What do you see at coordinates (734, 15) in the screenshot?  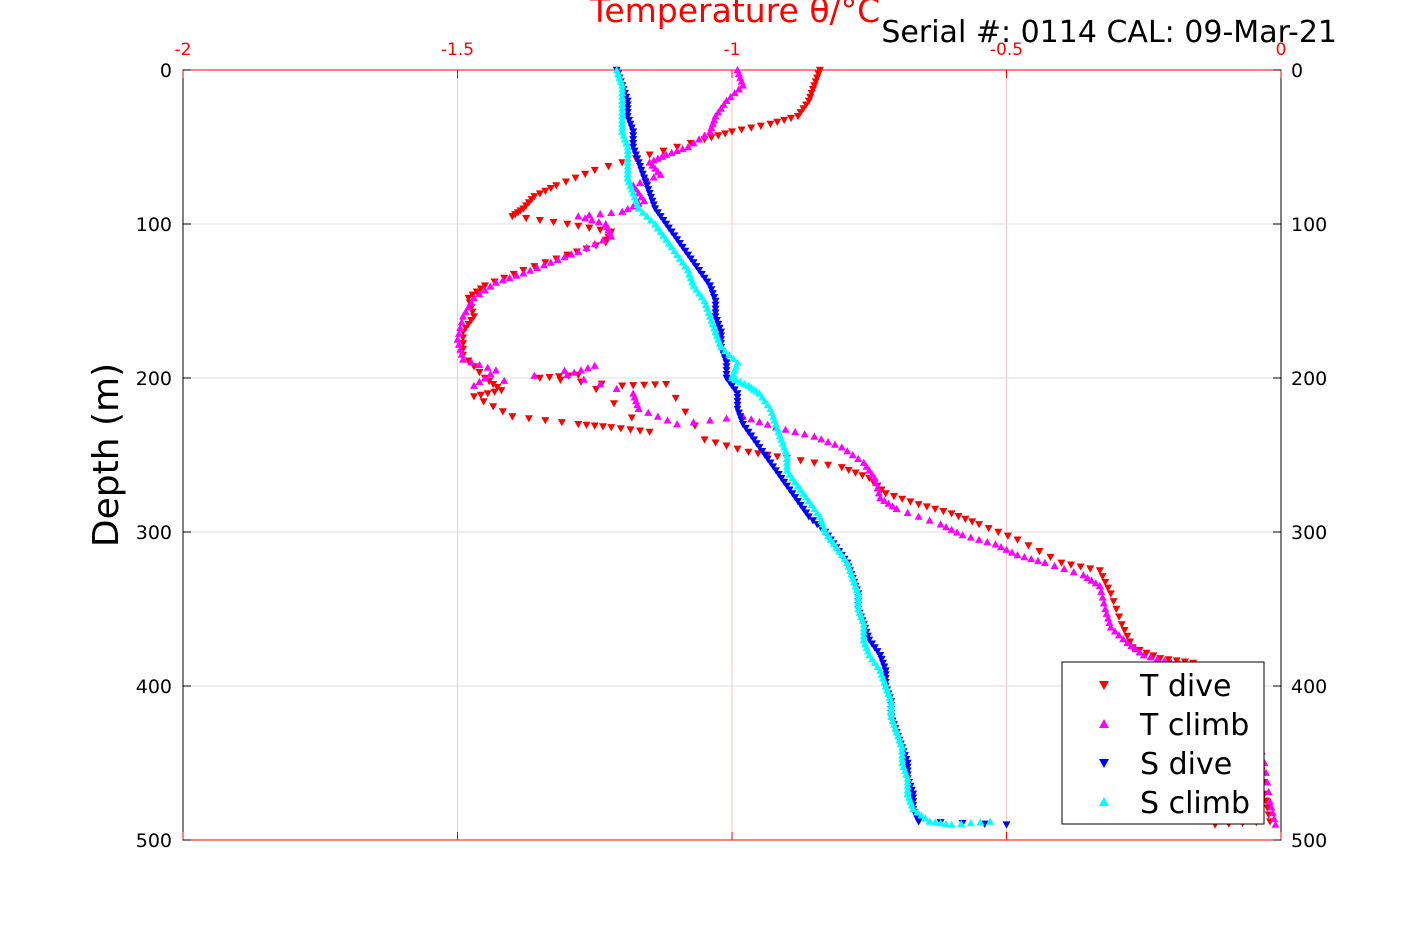 I see `chart-title: Temperature θ/°C` at bounding box center [734, 15].